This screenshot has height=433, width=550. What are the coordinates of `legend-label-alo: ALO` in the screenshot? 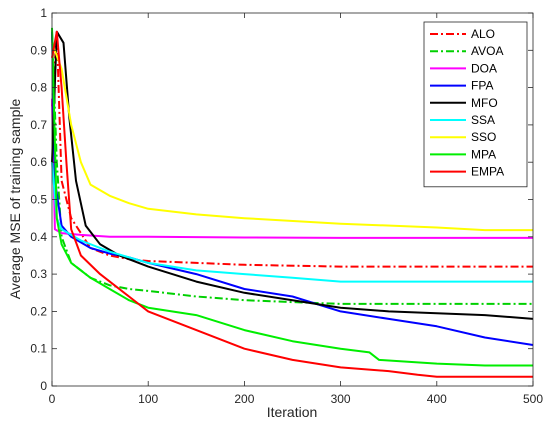 It's located at (483, 34).